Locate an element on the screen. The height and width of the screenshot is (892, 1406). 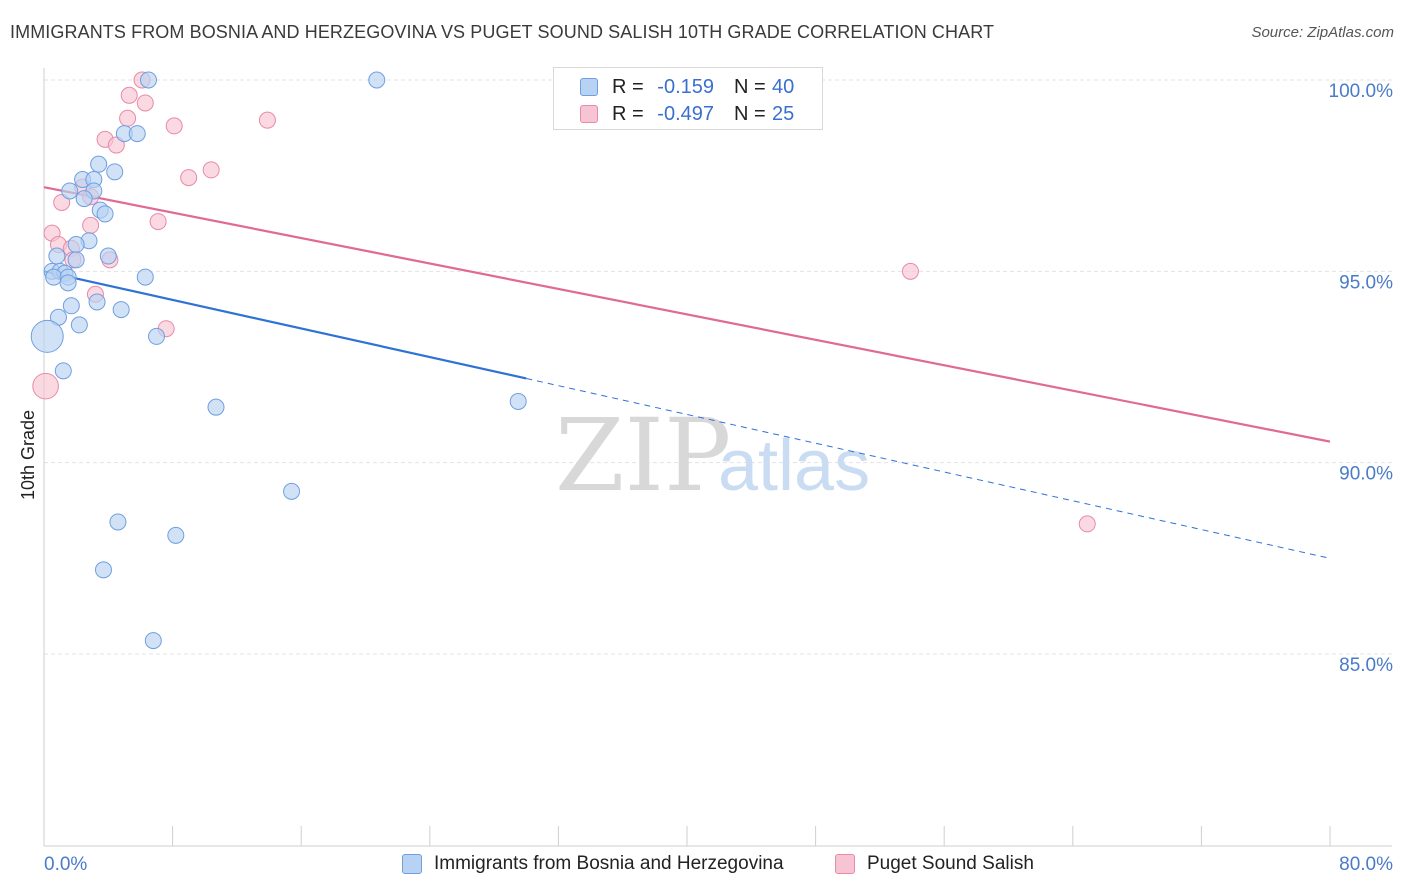
legend-label: Puget Sound Salish is located at coordinates (950, 863).